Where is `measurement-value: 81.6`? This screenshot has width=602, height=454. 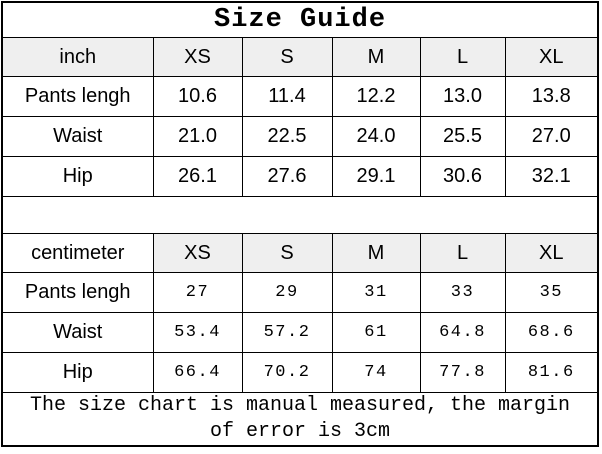
measurement-value: 81.6 is located at coordinates (551, 372).